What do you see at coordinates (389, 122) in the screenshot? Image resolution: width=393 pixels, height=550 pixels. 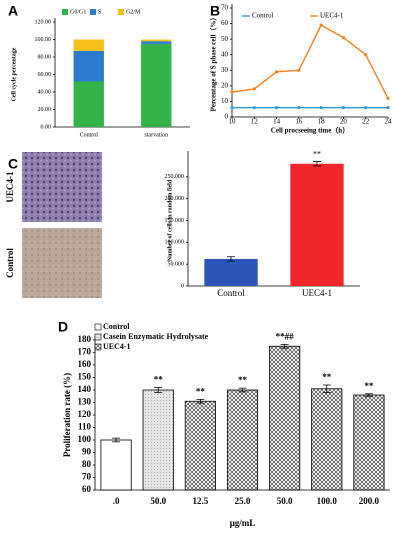 I see `x-tick-label: 24` at bounding box center [389, 122].